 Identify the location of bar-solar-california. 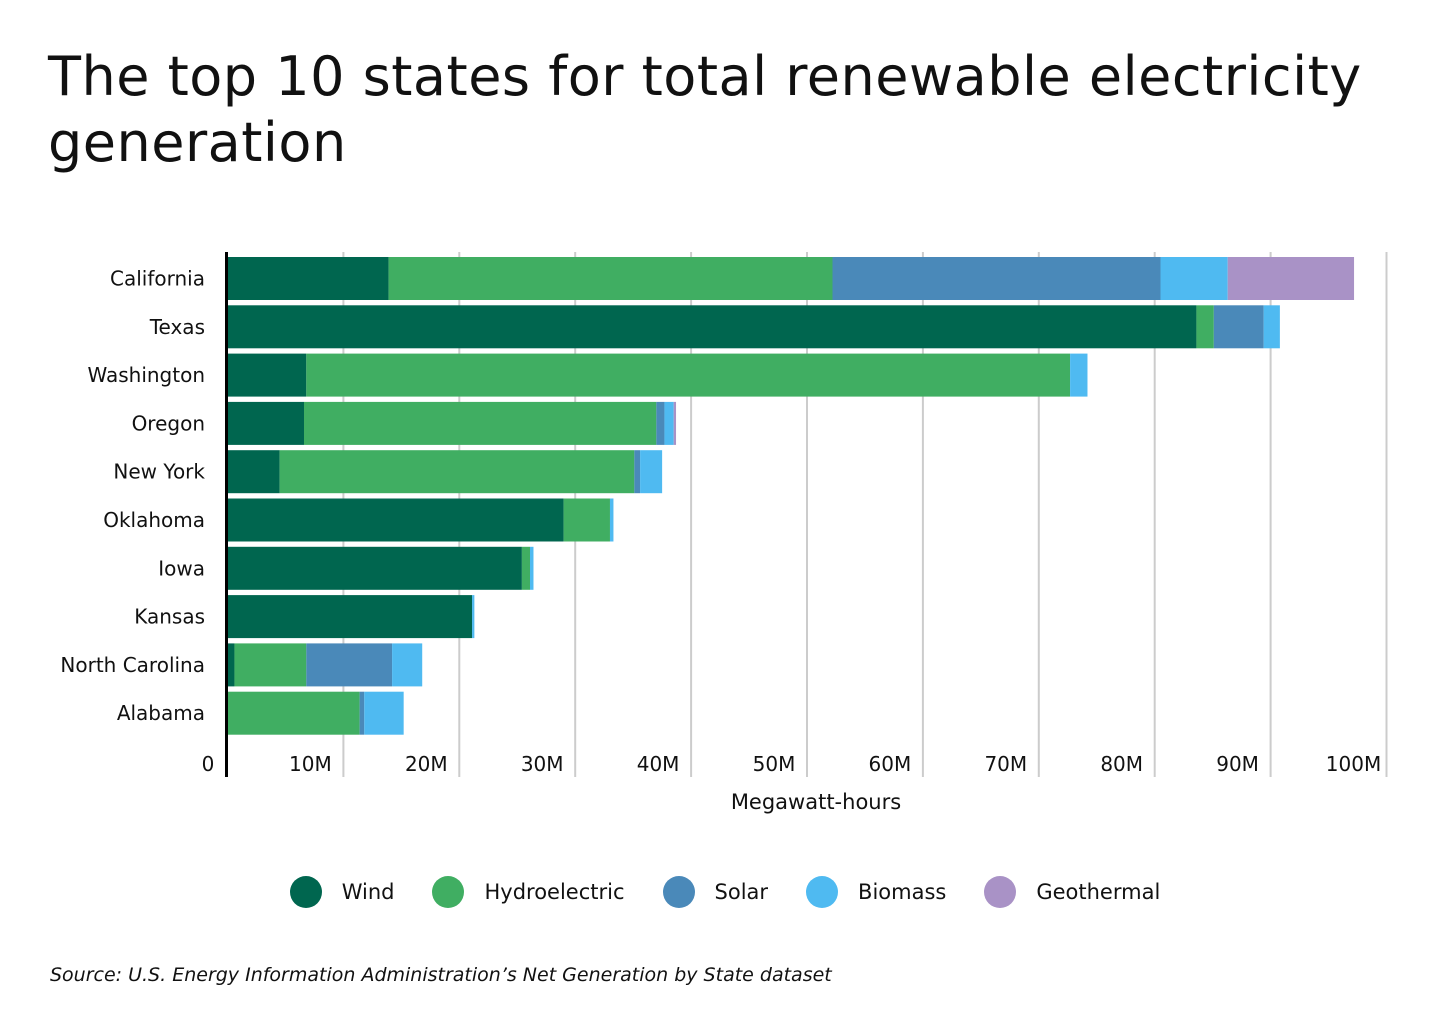
(996, 278).